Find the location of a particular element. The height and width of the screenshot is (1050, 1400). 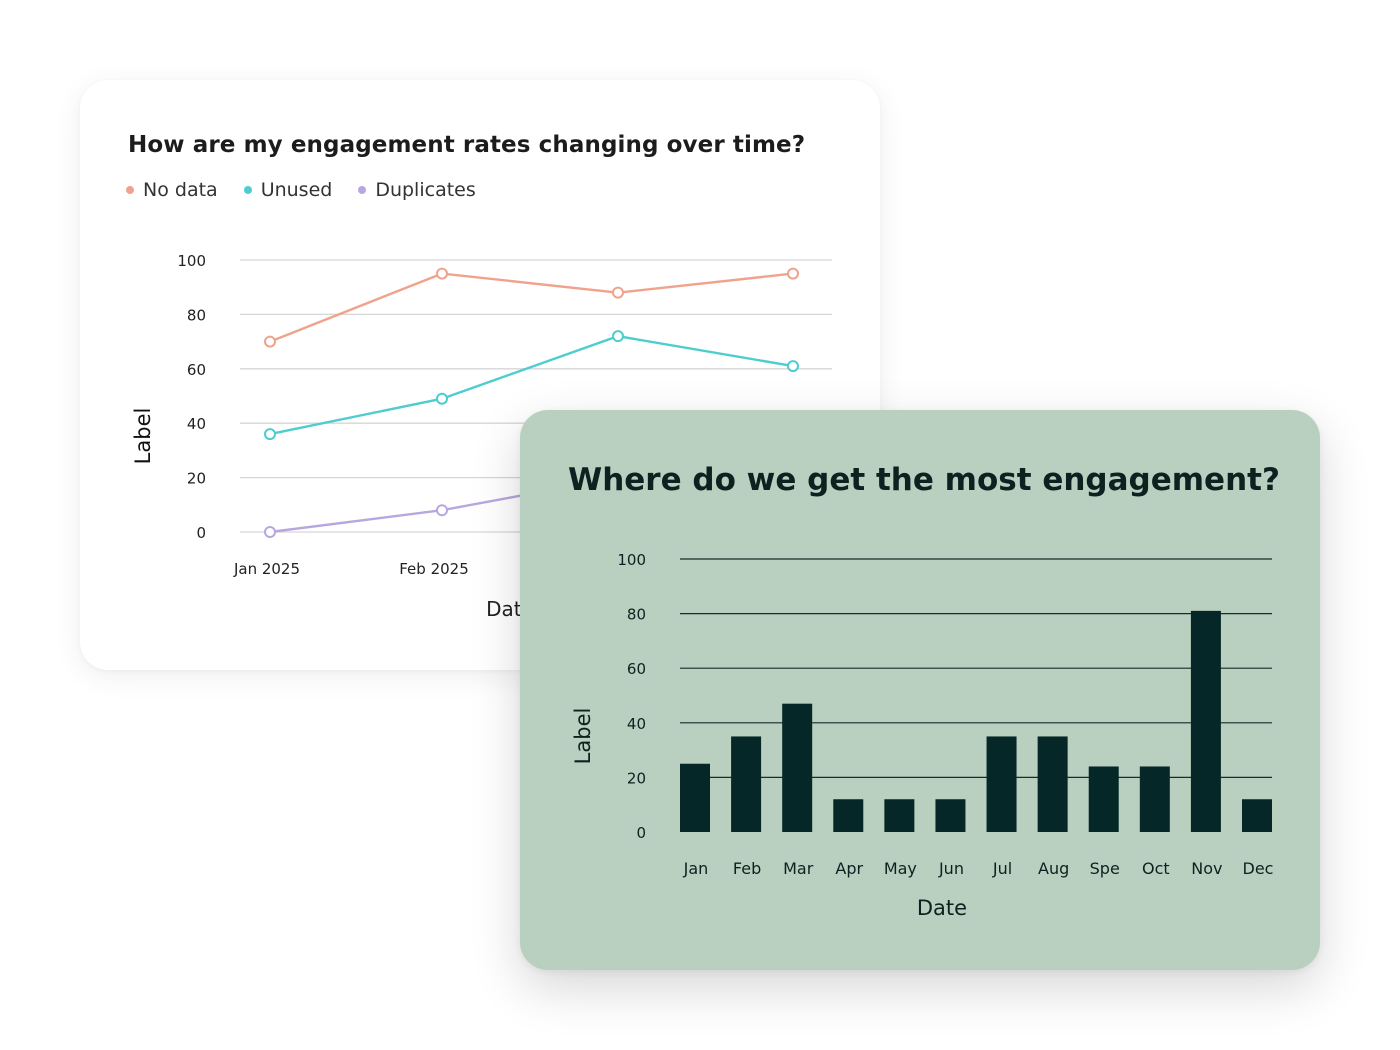

bar-may is located at coordinates (899, 815).